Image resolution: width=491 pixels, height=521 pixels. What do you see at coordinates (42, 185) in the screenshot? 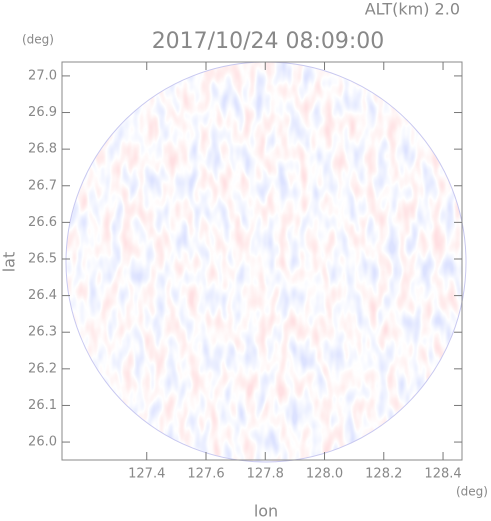
I see `y-tick-label: 26.7` at bounding box center [42, 185].